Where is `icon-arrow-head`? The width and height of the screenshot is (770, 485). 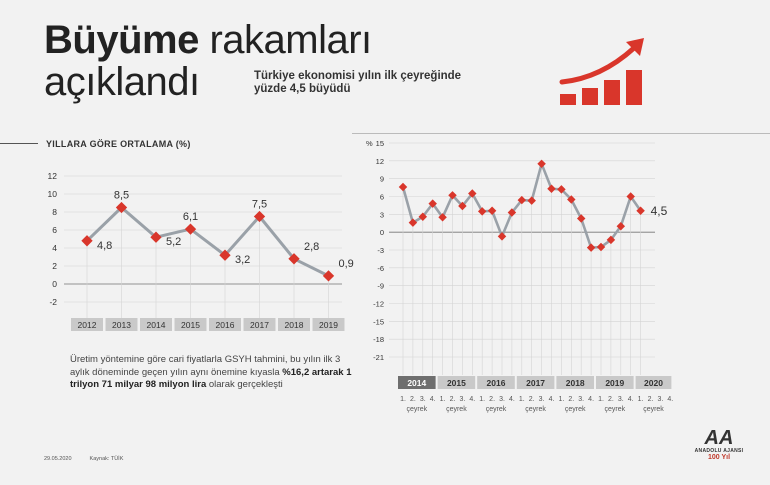 icon-arrow-head is located at coordinates (635, 47).